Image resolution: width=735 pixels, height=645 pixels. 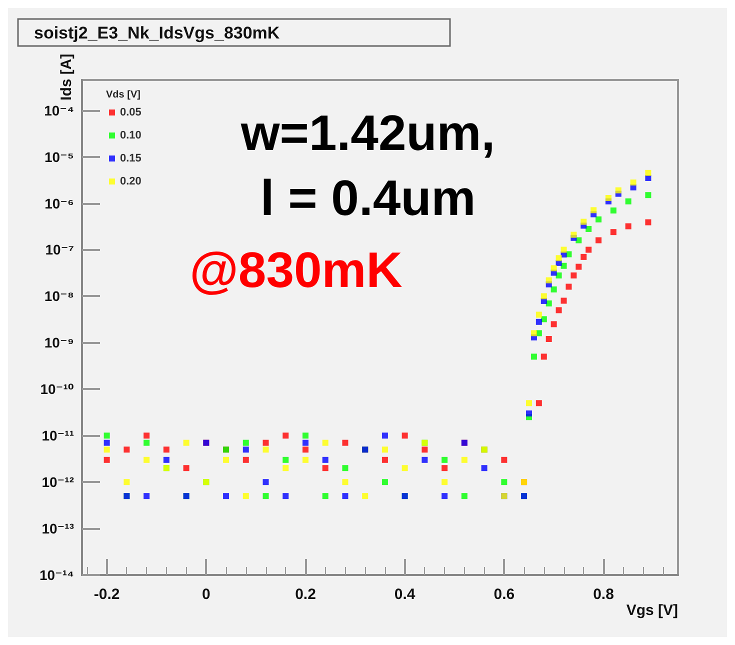 I want to click on legend-label: 0.20, so click(x=131, y=182).